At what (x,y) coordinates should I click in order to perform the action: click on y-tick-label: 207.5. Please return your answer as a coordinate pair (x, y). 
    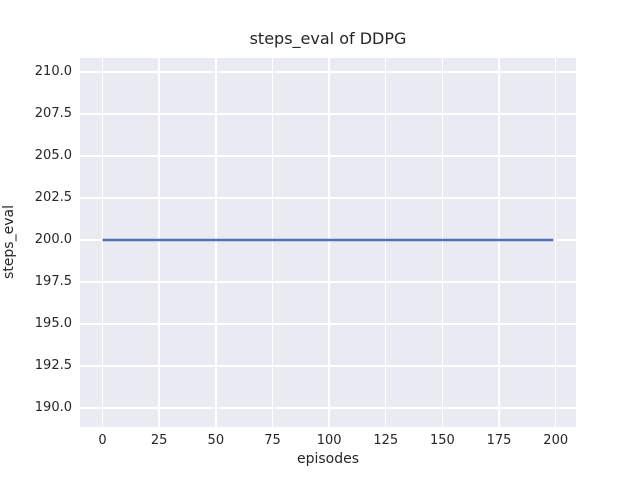
    Looking at the image, I should click on (53, 113).